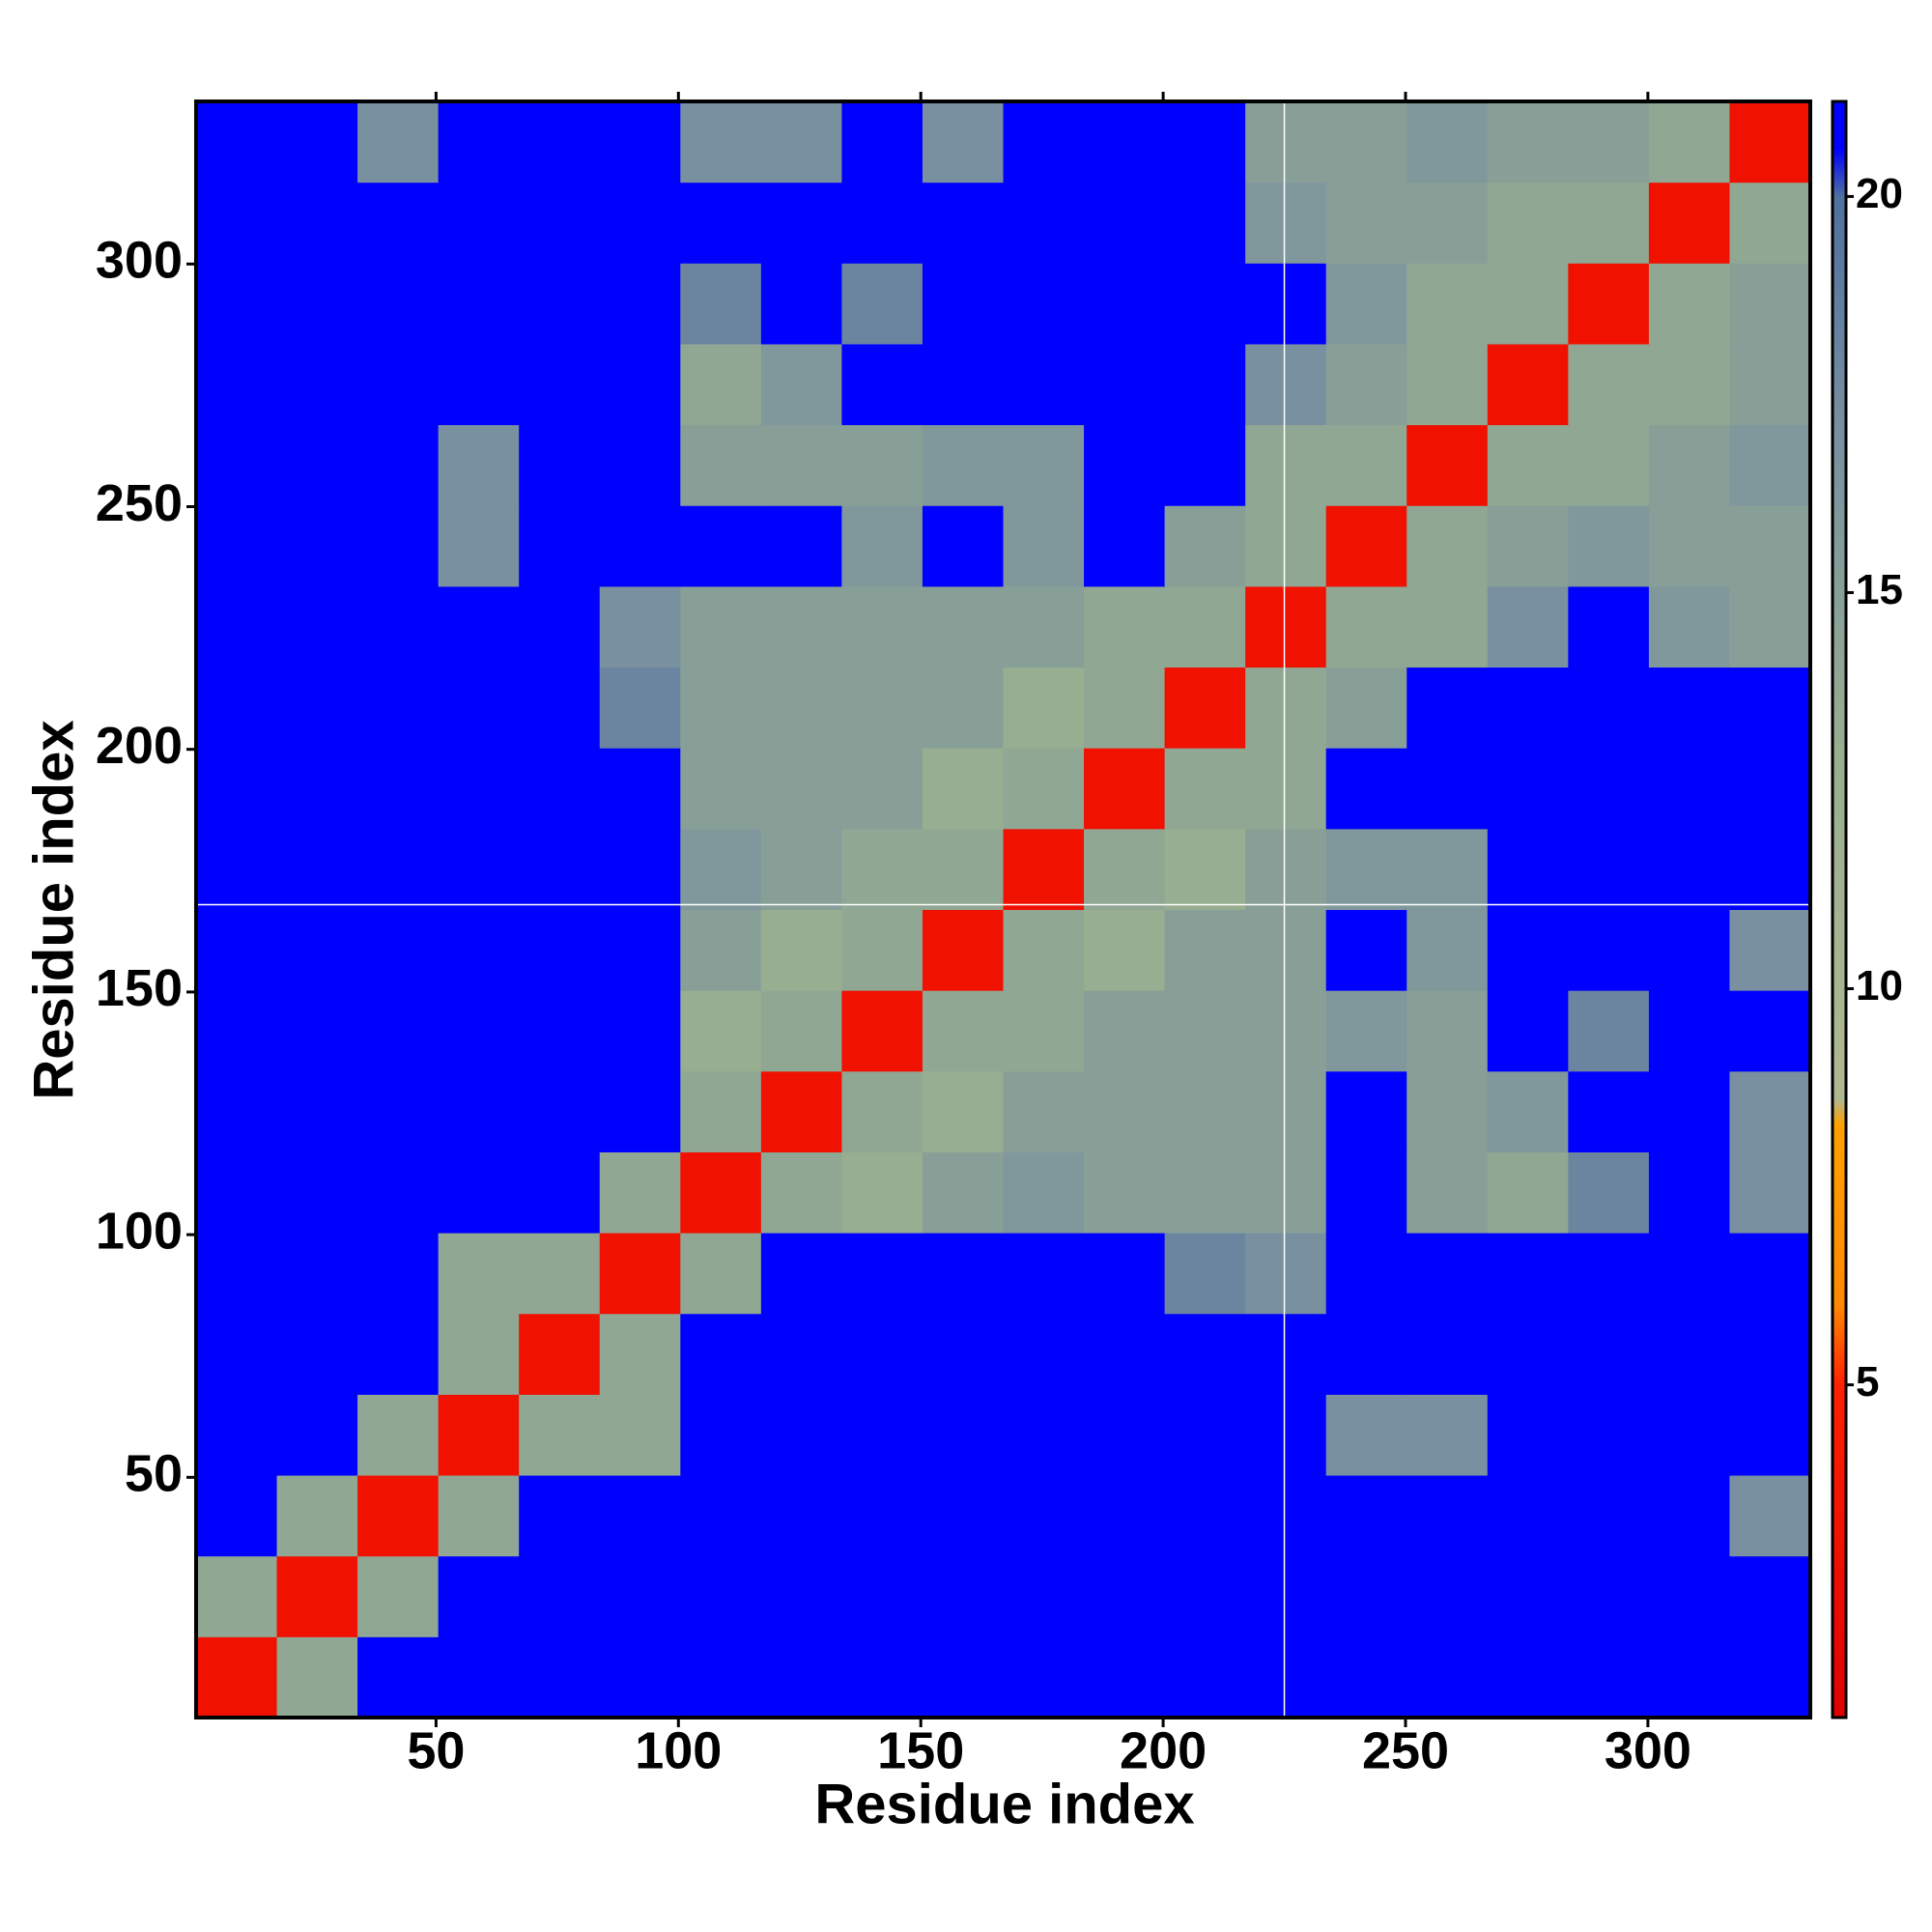  Describe the element at coordinates (154, 1474) in the screenshot. I see `y-tick-label: 50` at that location.